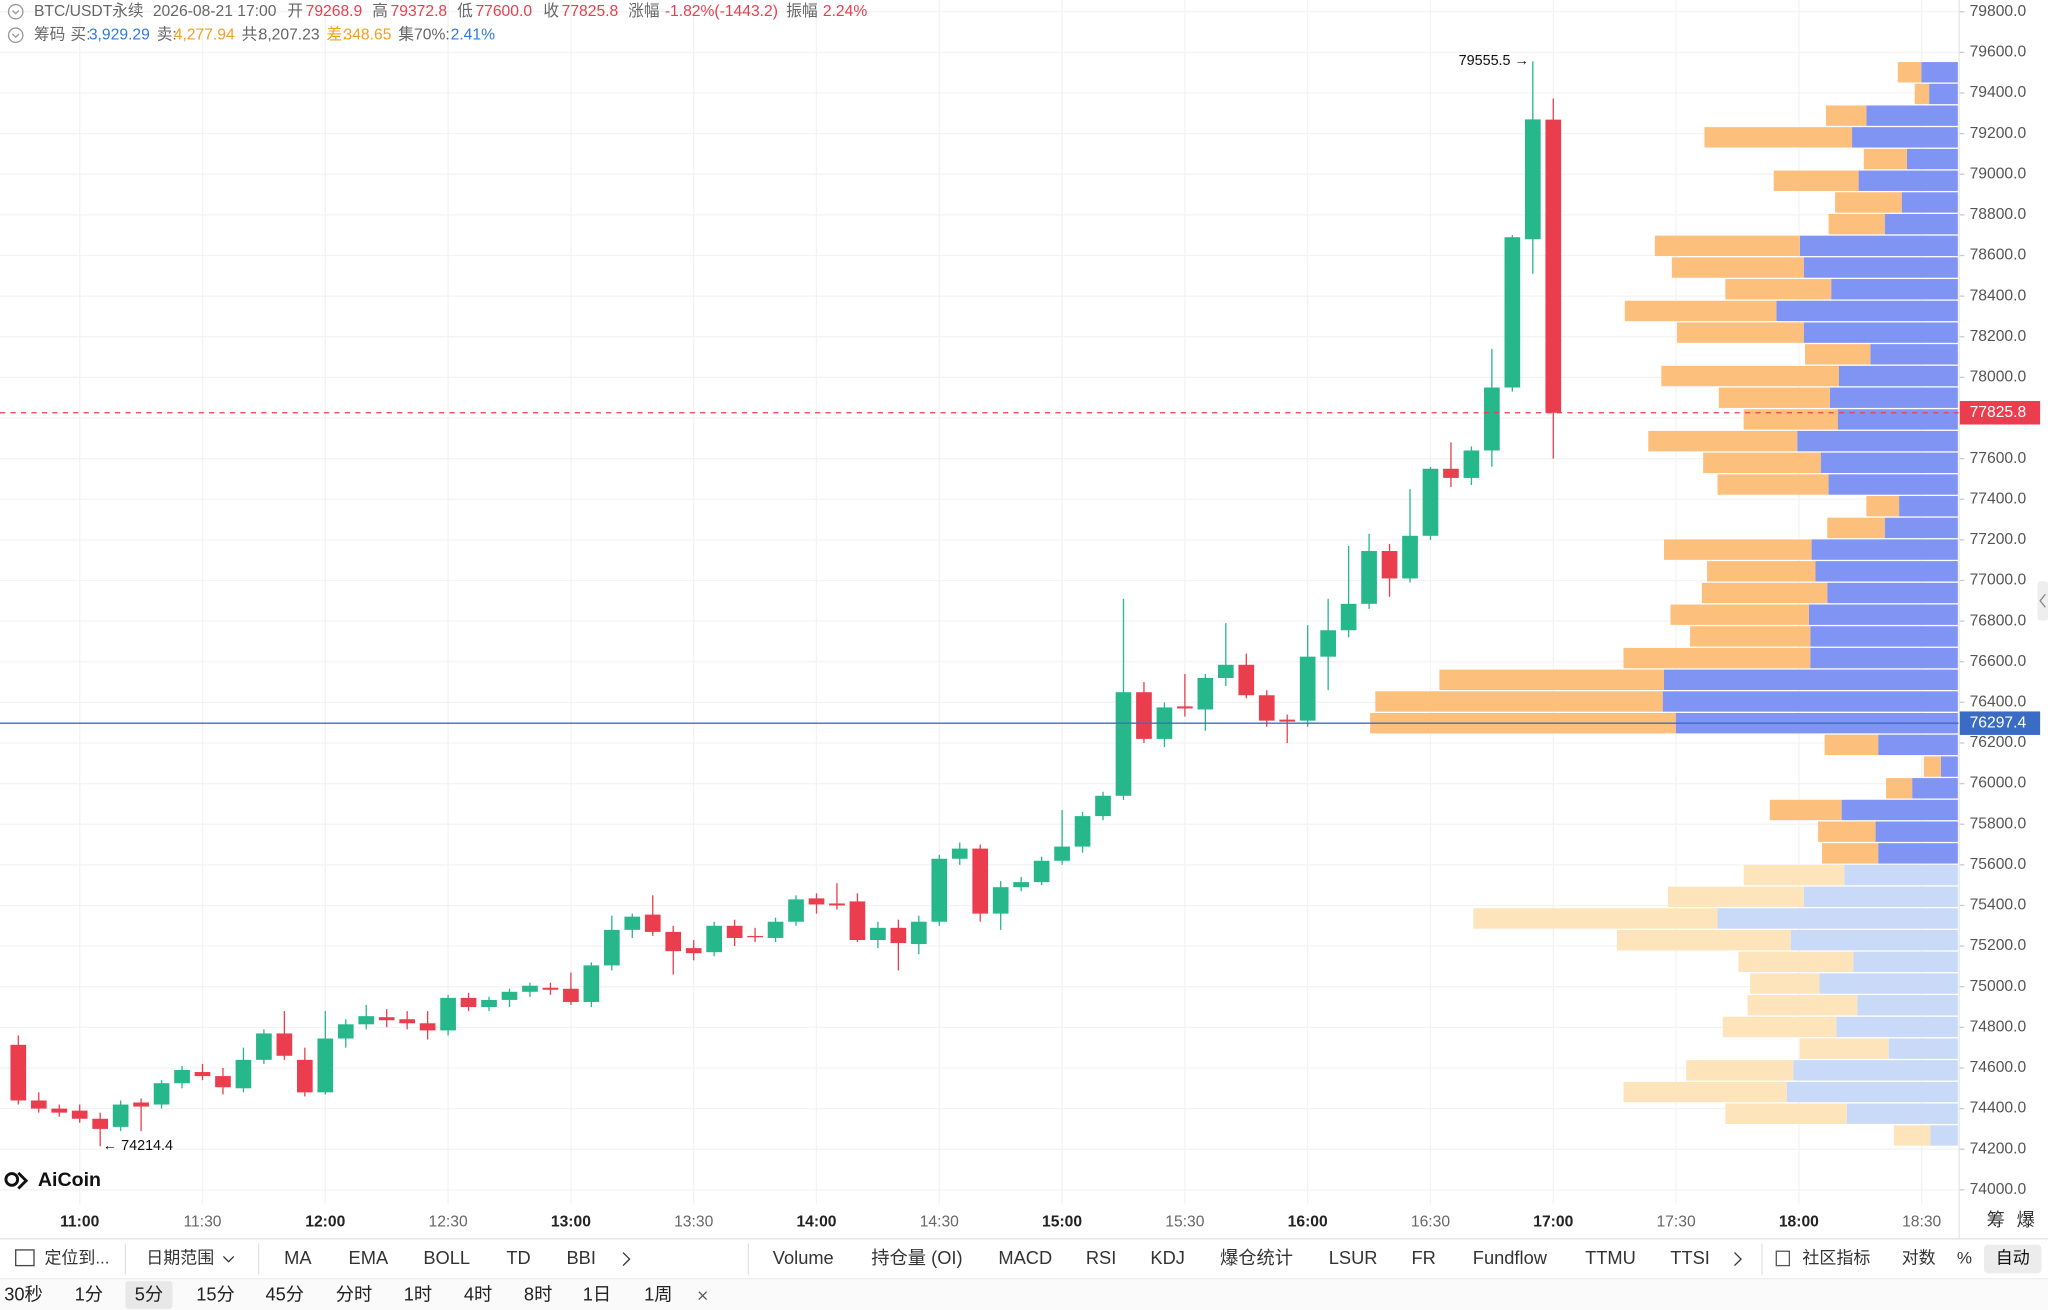  What do you see at coordinates (23, 1180) in the screenshot?
I see `logo-mark` at bounding box center [23, 1180].